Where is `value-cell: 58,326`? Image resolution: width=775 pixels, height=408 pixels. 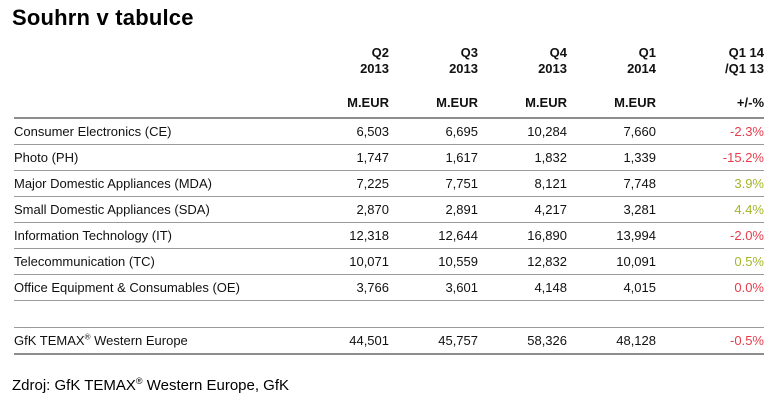
value-cell: 58,326 is located at coordinates (522, 341).